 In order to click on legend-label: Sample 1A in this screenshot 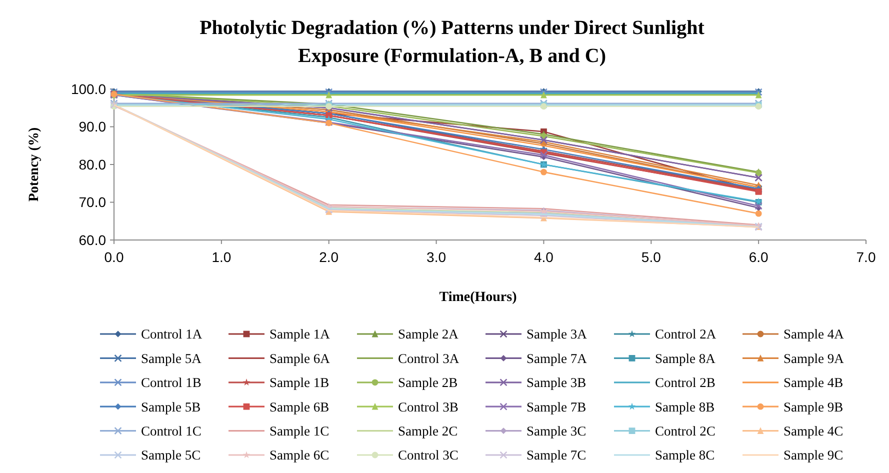, I will do `click(300, 334)`.